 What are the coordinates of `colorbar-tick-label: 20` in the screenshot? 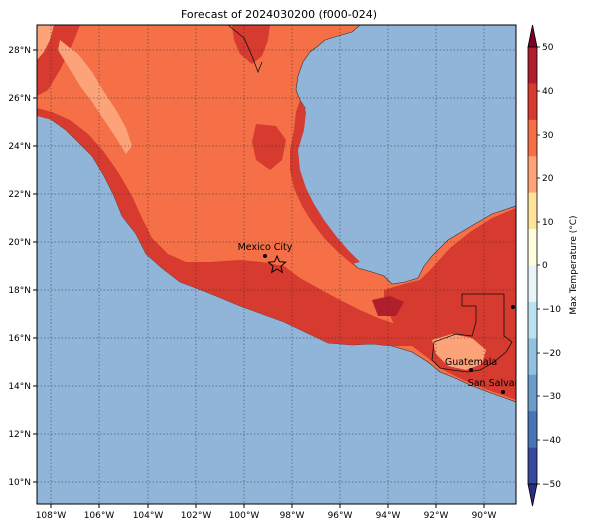 It's located at (548, 179).